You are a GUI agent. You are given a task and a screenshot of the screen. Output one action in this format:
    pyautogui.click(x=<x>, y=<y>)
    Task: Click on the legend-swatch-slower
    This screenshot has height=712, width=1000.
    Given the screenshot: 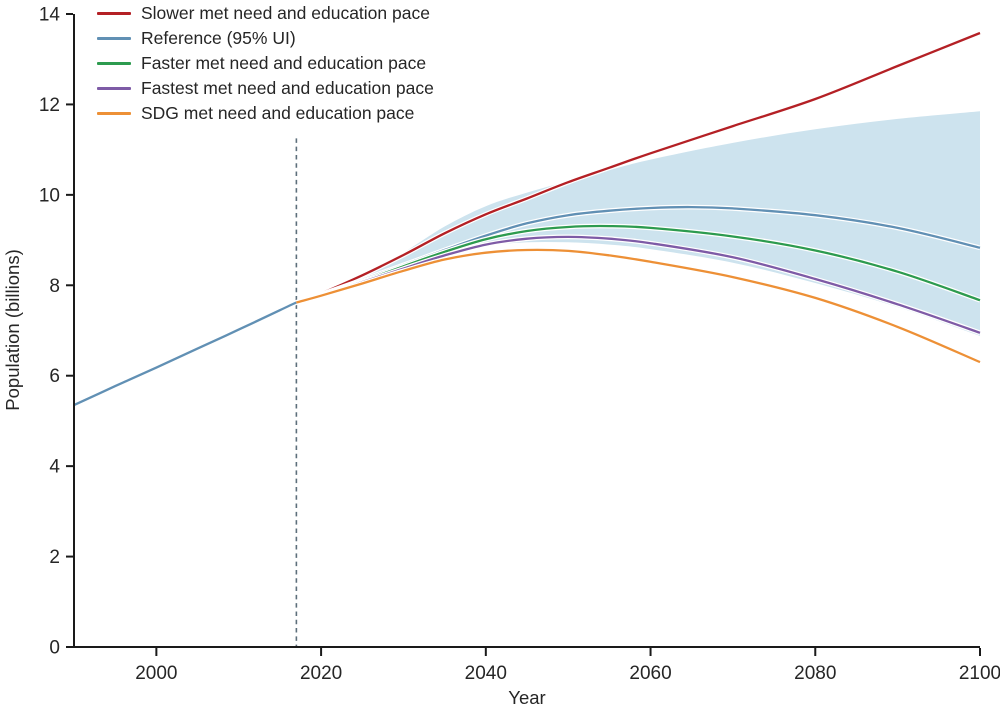 What is the action you would take?
    pyautogui.click(x=114, y=13)
    